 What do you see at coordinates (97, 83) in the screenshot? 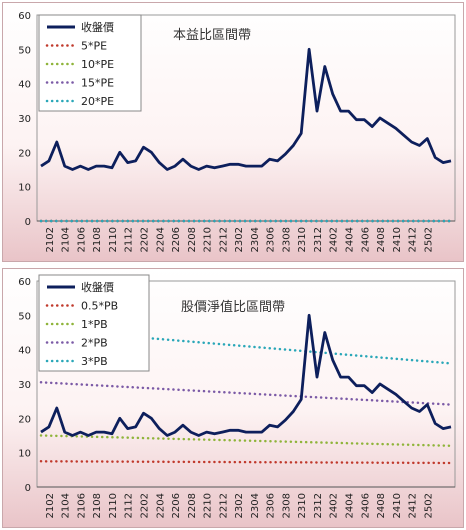
I see `legend-label: 15*PE` at bounding box center [97, 83].